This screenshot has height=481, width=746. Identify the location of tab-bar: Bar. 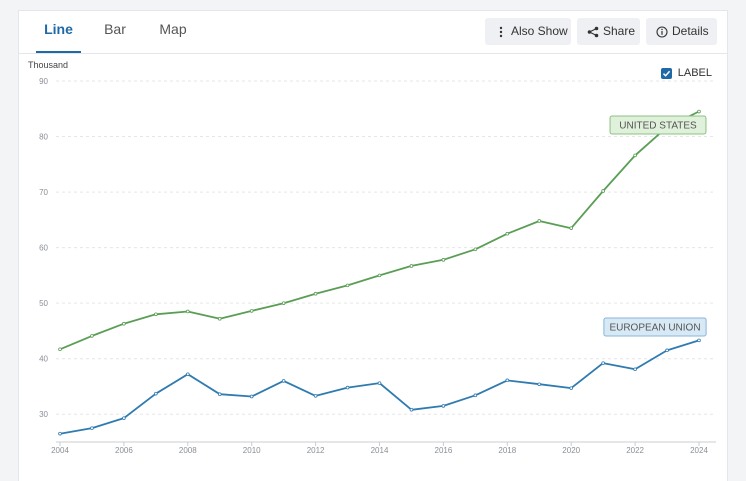
(115, 29).